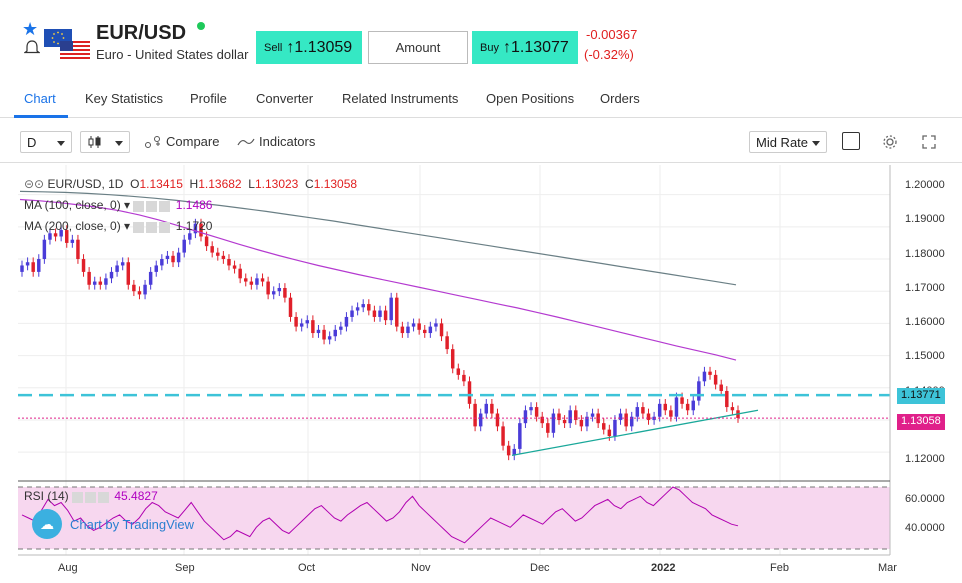  I want to click on change-percent: (-0.32%), so click(609, 54).